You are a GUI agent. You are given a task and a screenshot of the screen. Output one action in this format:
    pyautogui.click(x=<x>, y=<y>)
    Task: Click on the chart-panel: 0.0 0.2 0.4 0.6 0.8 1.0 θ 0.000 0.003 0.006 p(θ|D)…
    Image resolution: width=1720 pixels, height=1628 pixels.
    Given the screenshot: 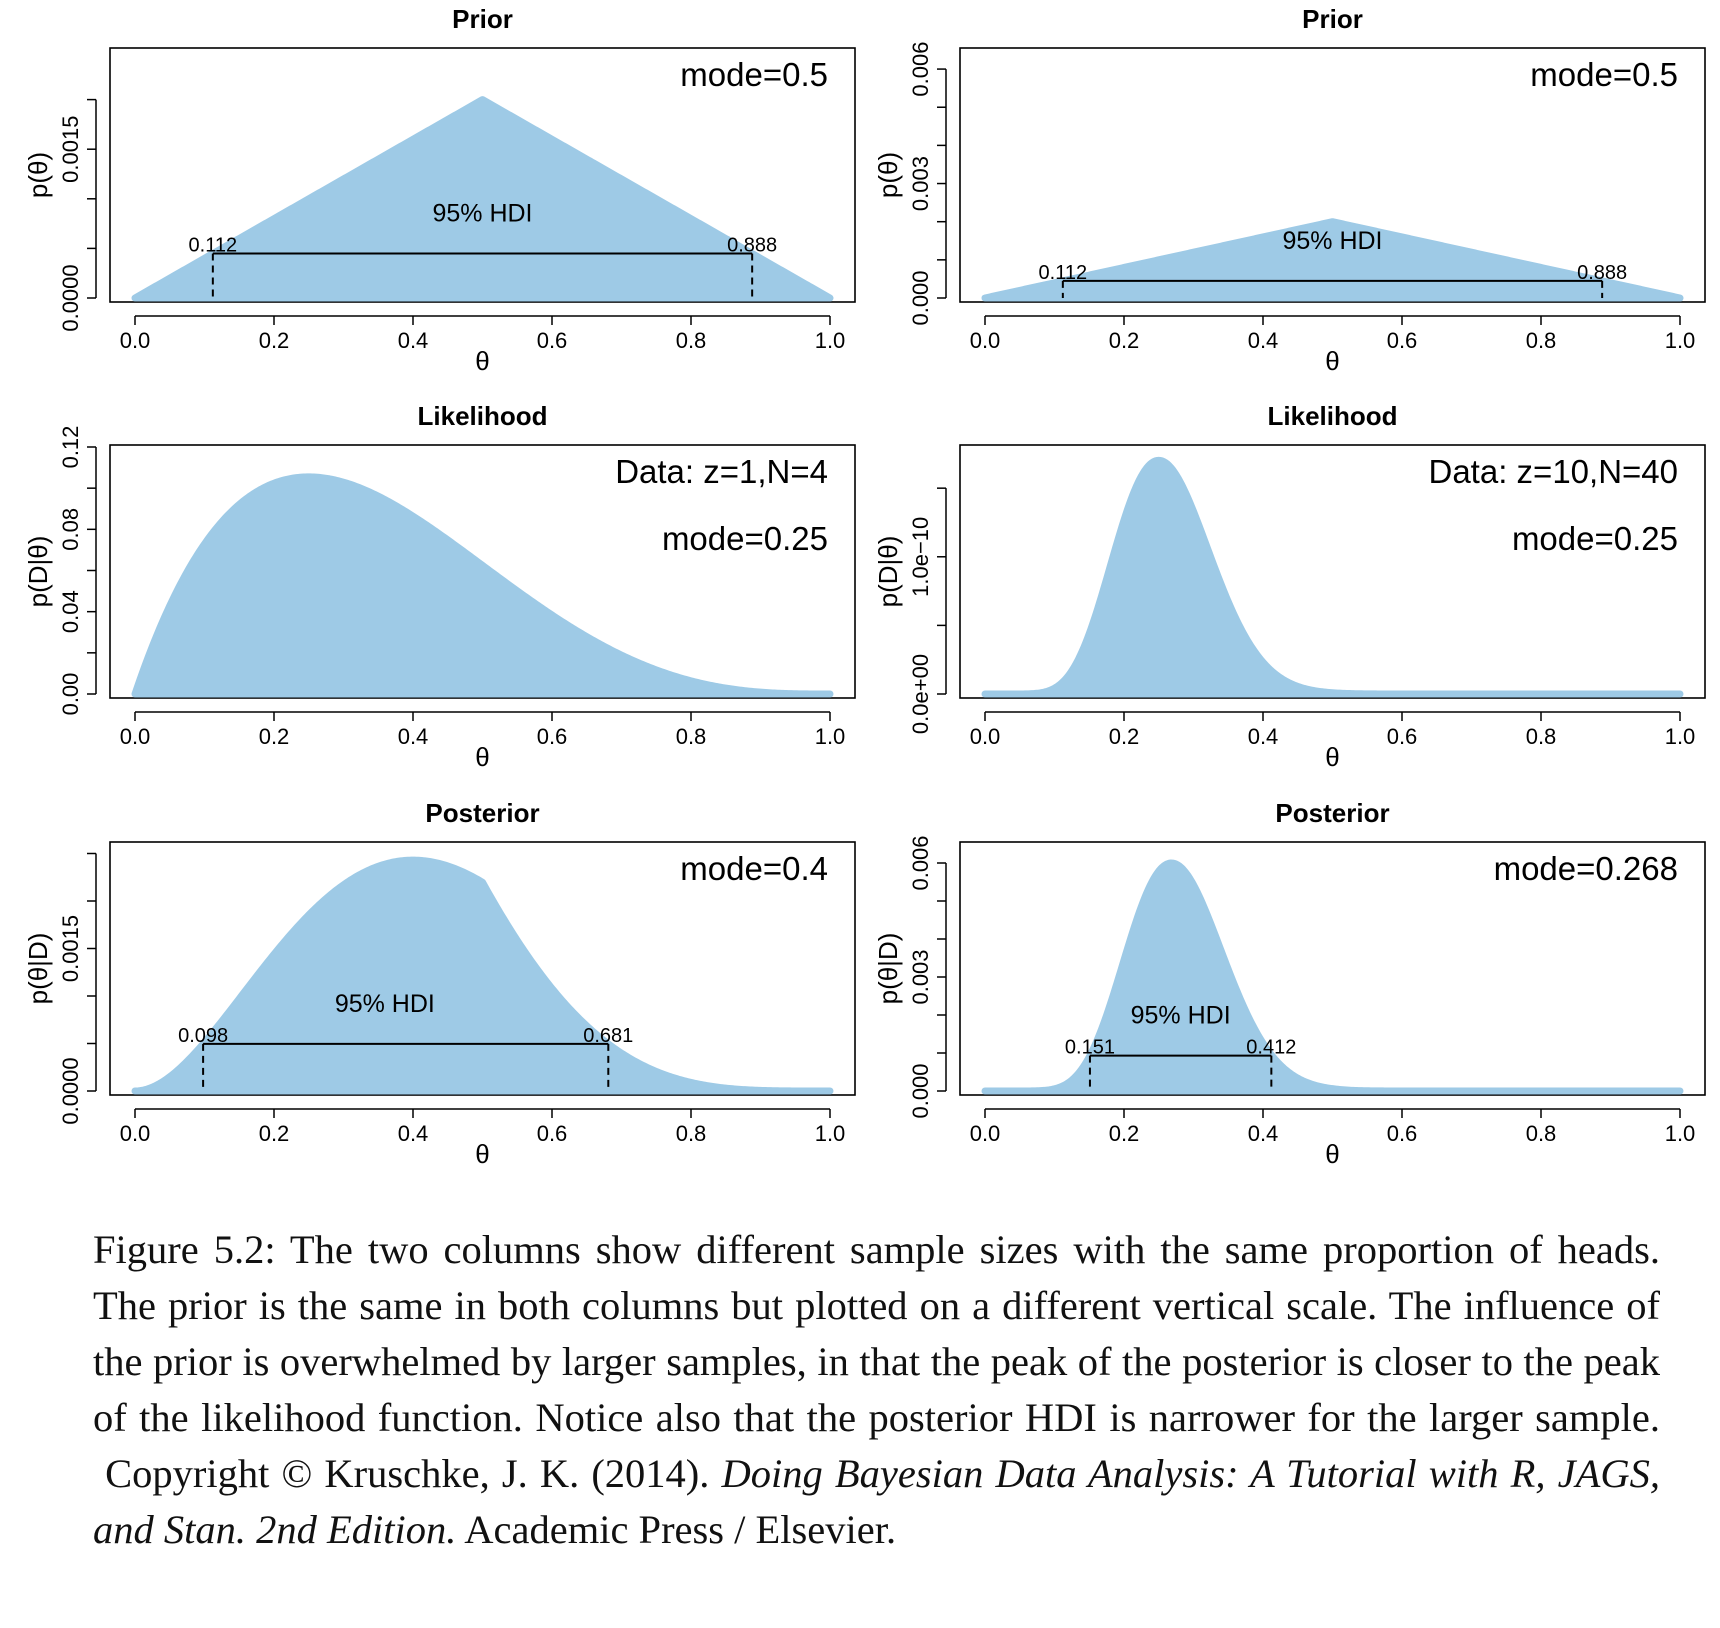 What is the action you would take?
    pyautogui.click(x=1289, y=983)
    